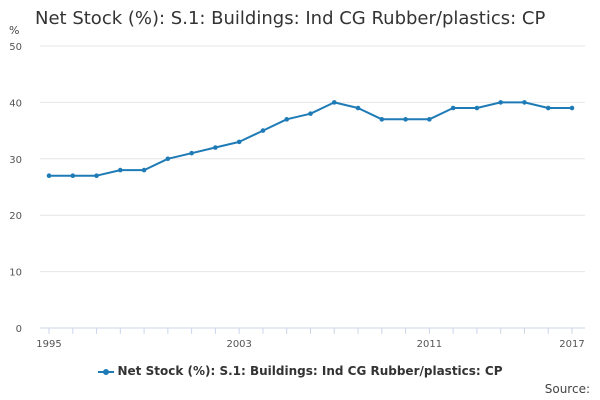 Image resolution: width=600 pixels, height=400 pixels. Describe the element at coordinates (15, 160) in the screenshot. I see `y-tick-label-30: 30` at that location.